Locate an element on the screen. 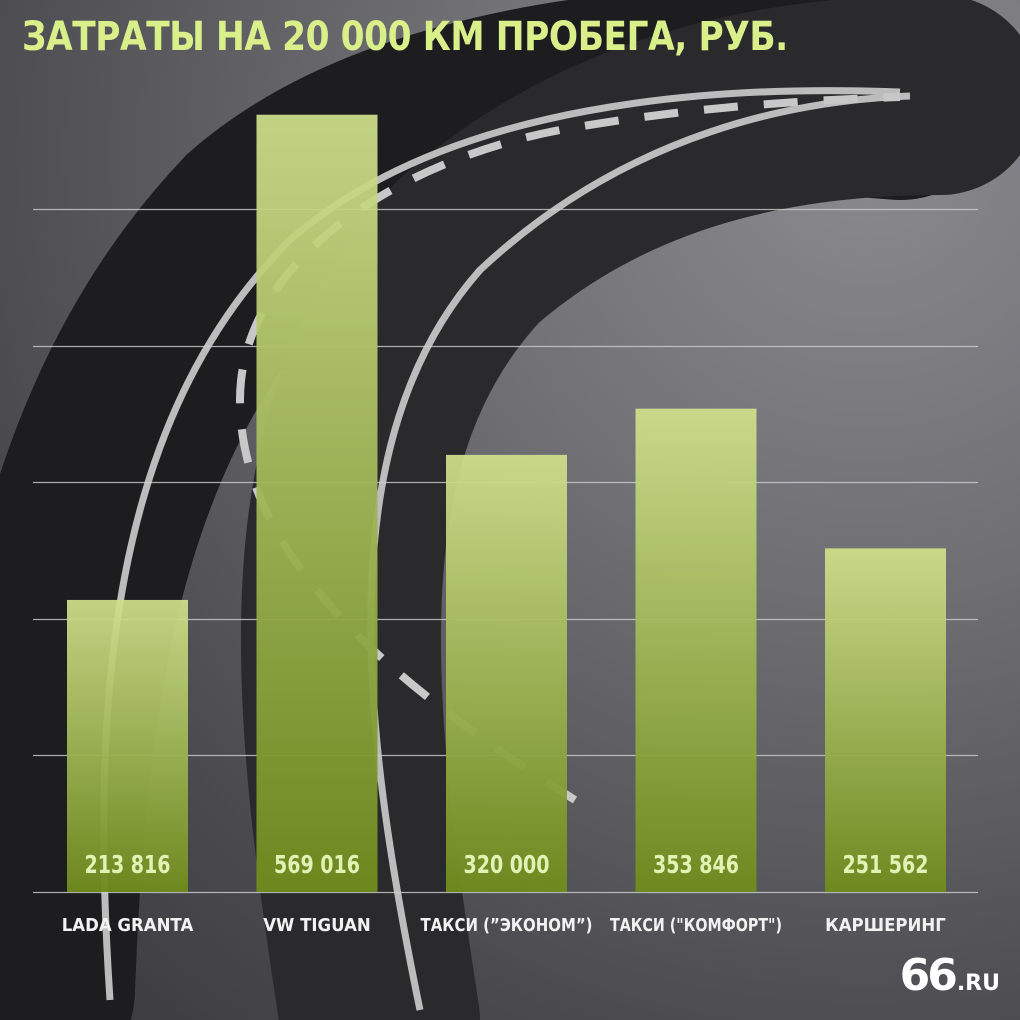  category-label: ТАКСИ (”ЭКОНОМ”) is located at coordinates (507, 925).